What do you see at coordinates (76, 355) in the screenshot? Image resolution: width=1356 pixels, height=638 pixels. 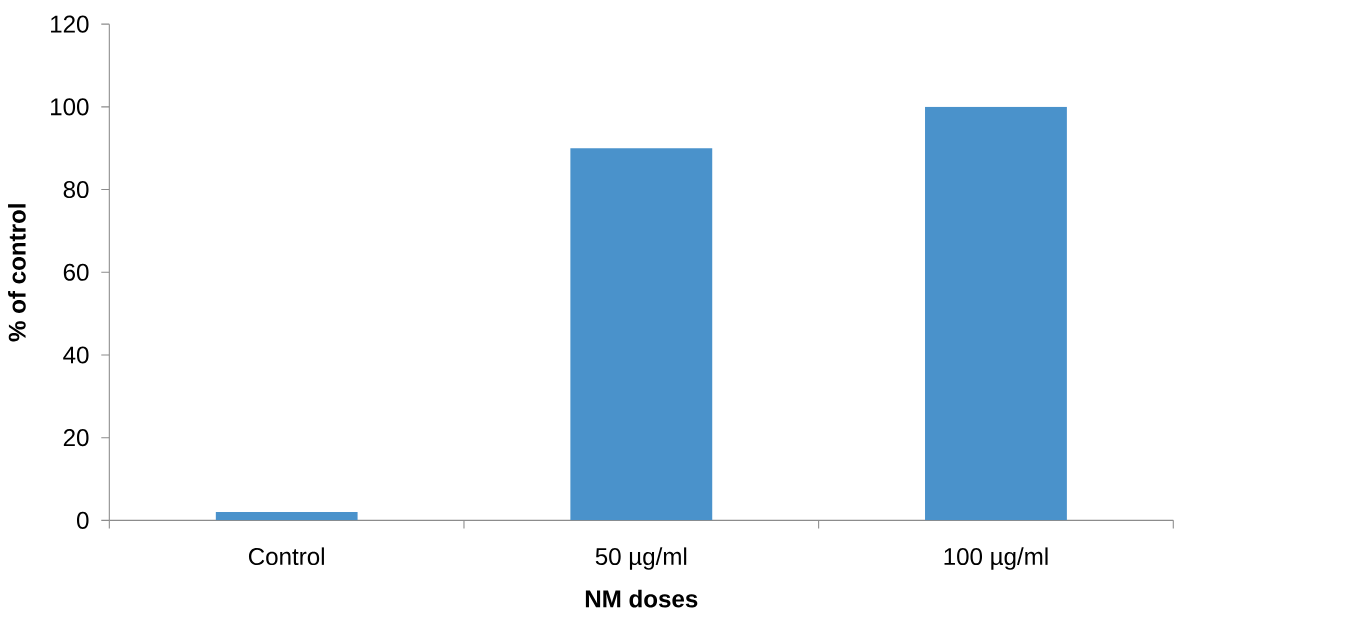 I see `y-tick-label: 40` at bounding box center [76, 355].